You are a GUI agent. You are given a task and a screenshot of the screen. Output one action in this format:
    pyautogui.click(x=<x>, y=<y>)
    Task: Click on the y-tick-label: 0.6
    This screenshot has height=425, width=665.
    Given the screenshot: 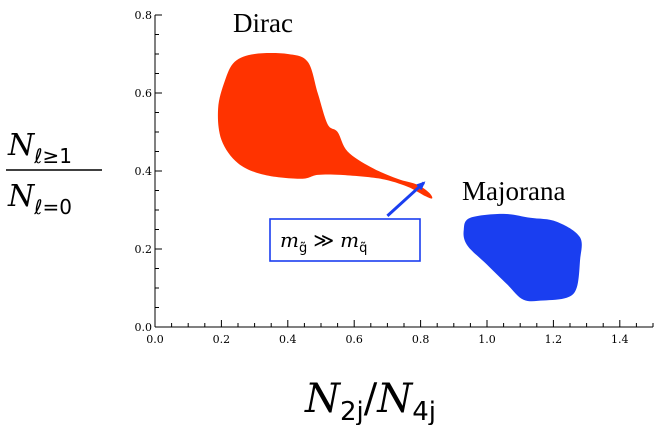 What is the action you would take?
    pyautogui.click(x=144, y=93)
    